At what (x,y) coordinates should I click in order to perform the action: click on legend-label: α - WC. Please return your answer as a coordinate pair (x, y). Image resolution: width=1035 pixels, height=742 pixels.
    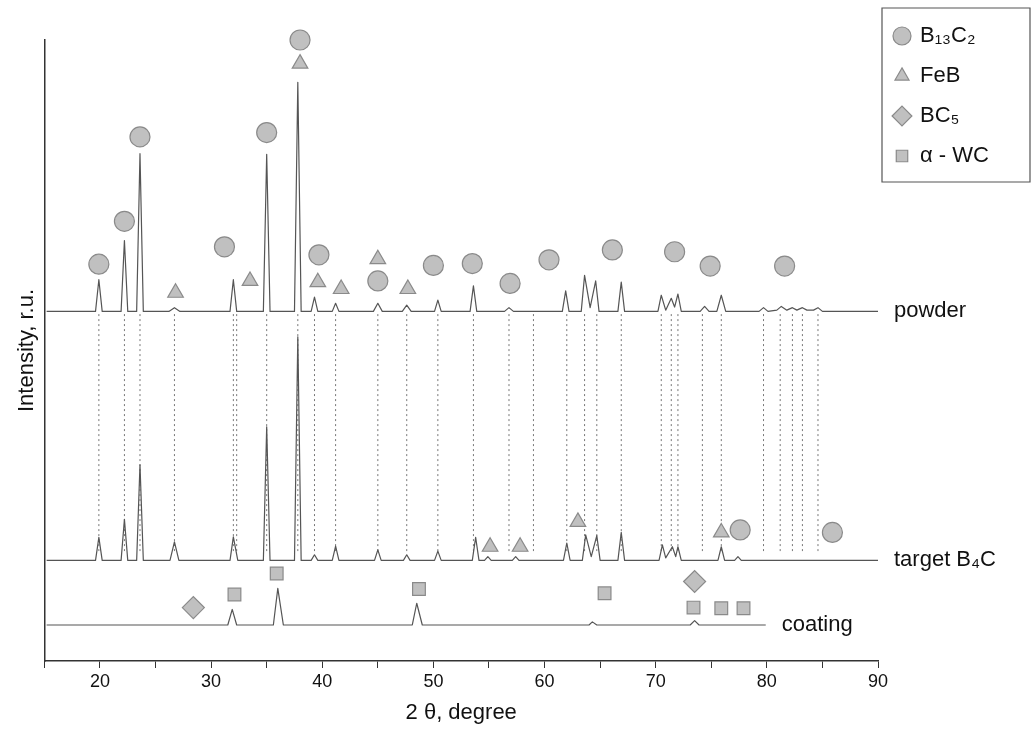
    Looking at the image, I should click on (955, 155).